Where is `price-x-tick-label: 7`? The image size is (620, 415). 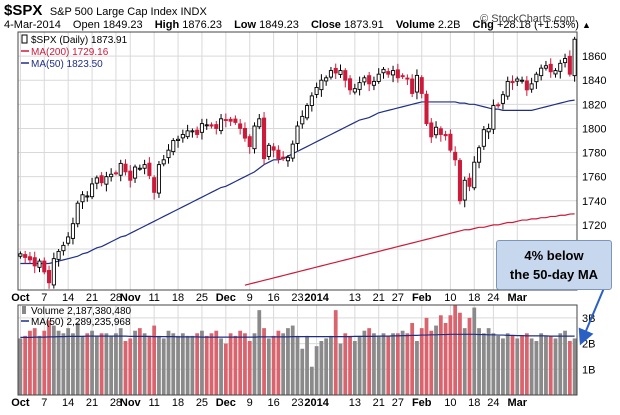 price-x-tick-label: 7 is located at coordinates (44, 298).